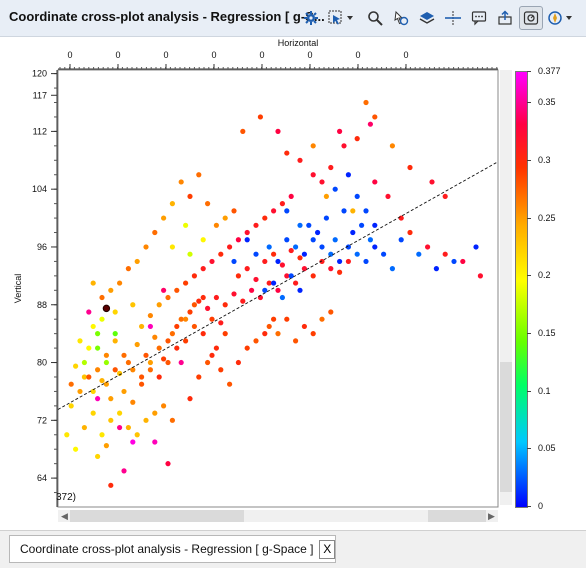 Image resolution: width=586 pixels, height=568 pixels. I want to click on vertical-scrollbar, so click(506, 287).